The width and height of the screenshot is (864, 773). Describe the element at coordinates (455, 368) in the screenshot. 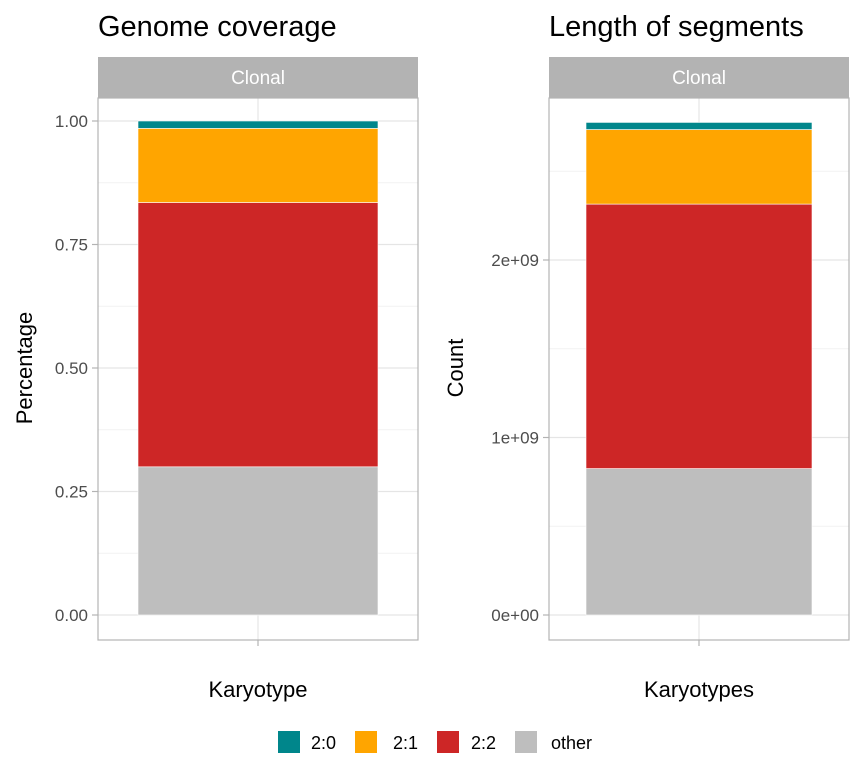

I see `y-axis-label: Count` at that location.